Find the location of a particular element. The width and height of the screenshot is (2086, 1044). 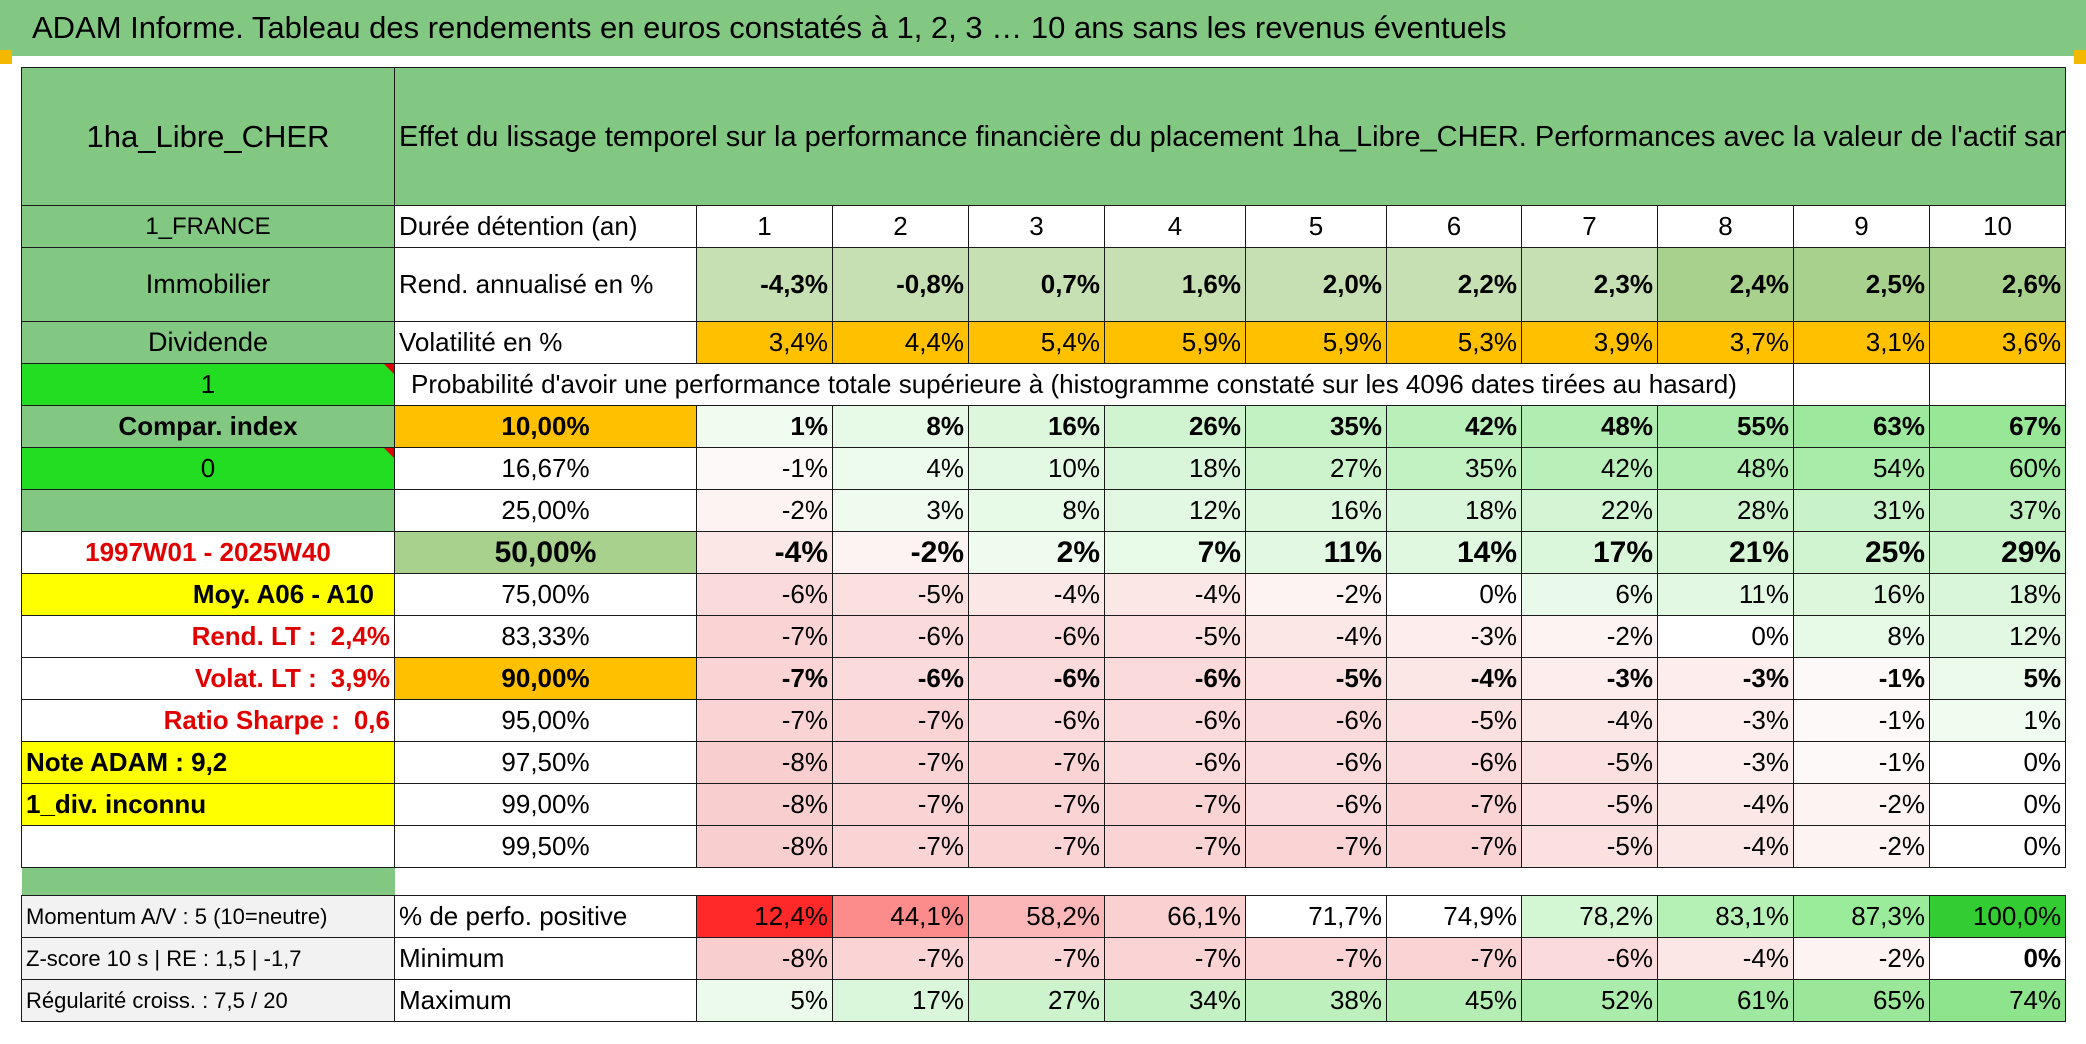

quantile-value: 48% is located at coordinates (1725, 468).